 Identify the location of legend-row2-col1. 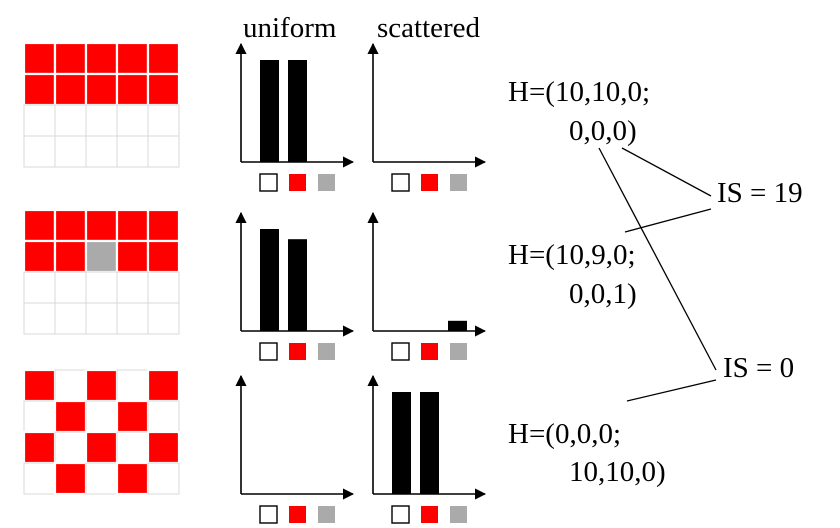
(297, 351).